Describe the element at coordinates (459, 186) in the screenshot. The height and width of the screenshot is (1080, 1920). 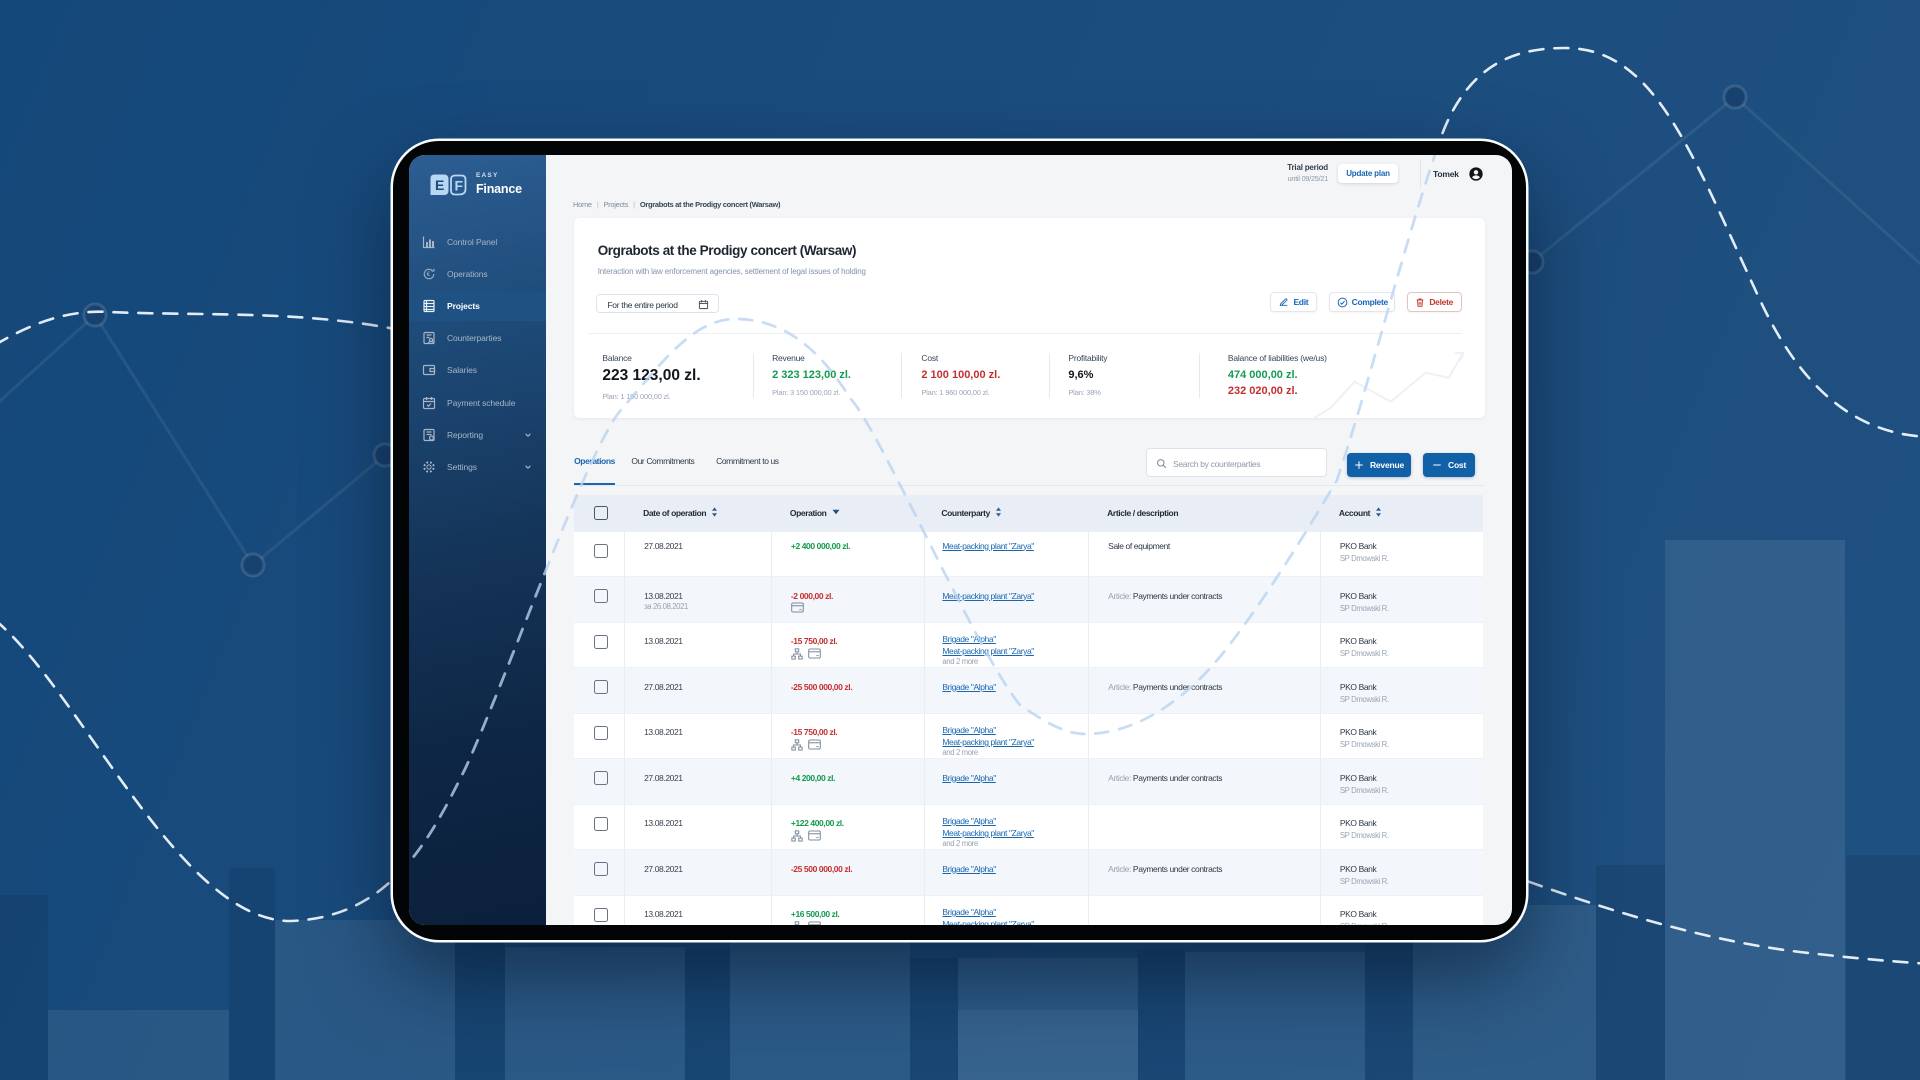
I see `svg-text: F` at that location.